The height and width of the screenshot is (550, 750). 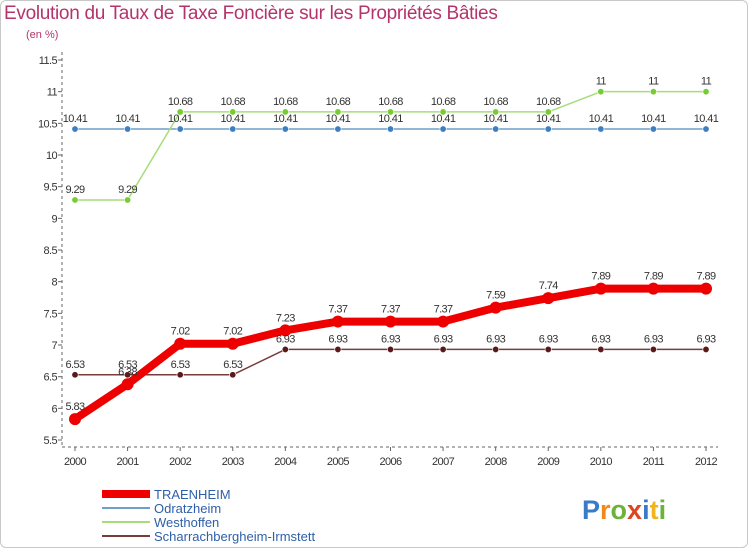 What do you see at coordinates (285, 462) in the screenshot?
I see `x-tick-label: 2004` at bounding box center [285, 462].